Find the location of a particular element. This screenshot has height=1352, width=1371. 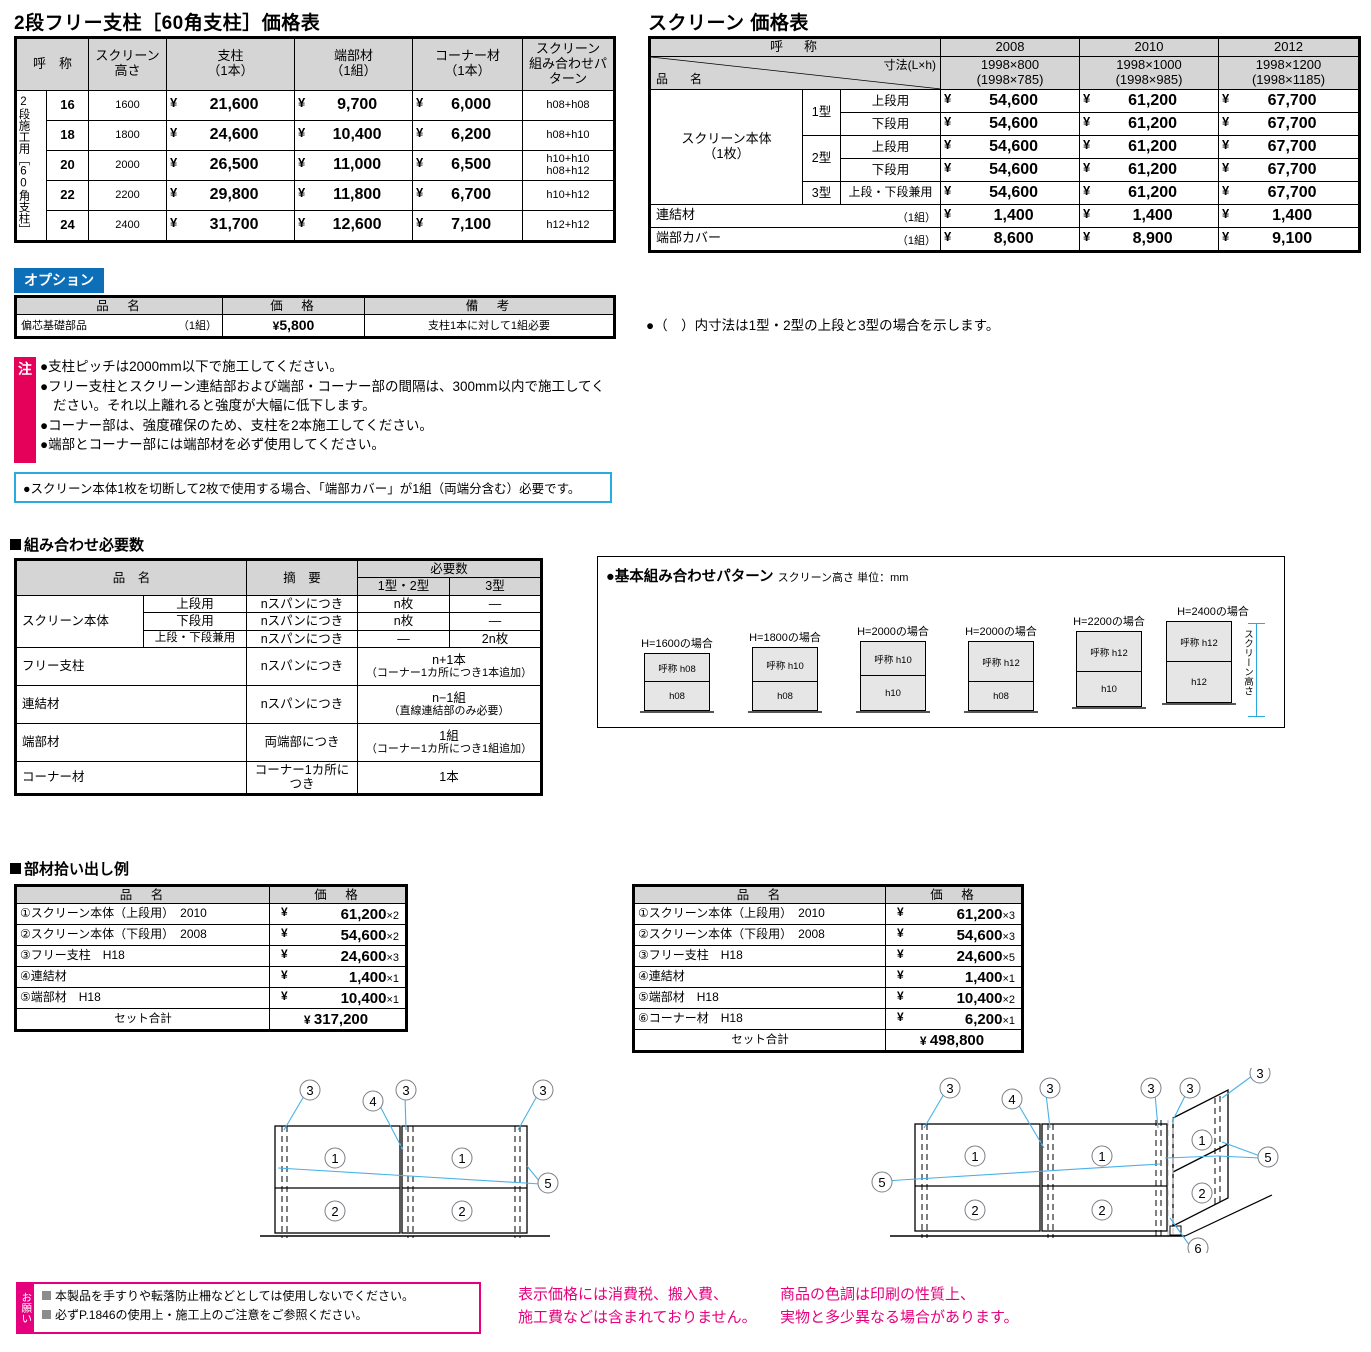

table1-title: 2段フリー支柱［60角支柱］価格表 is located at coordinates (167, 23).